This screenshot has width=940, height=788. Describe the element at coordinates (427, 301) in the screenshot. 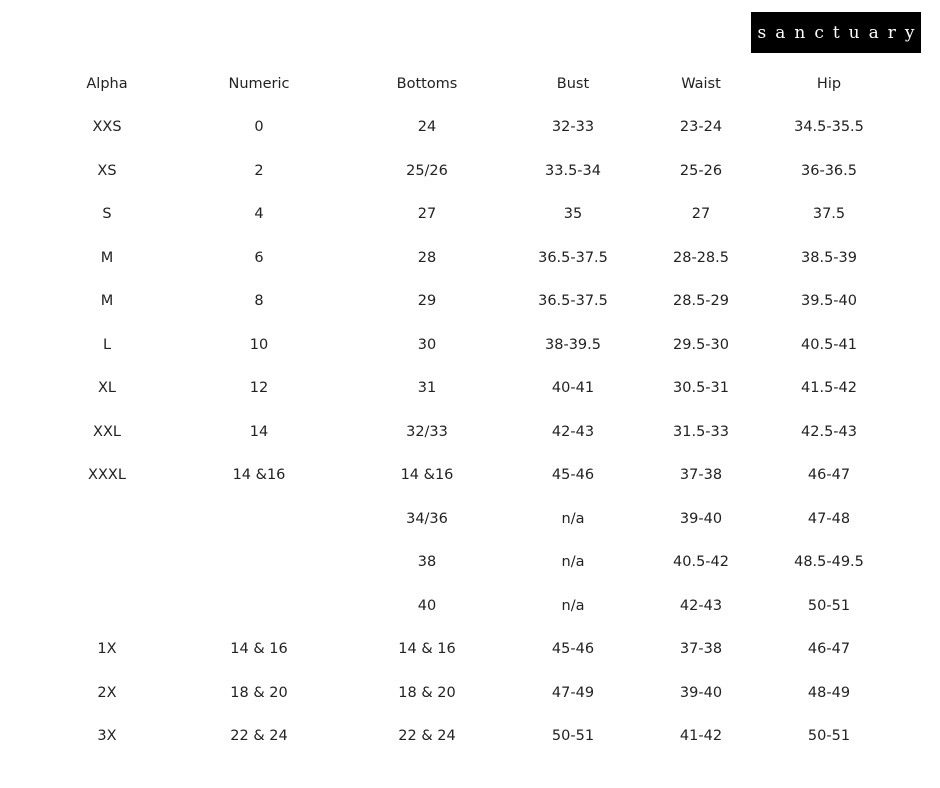

I see `cell-bottoms: 29` at that location.